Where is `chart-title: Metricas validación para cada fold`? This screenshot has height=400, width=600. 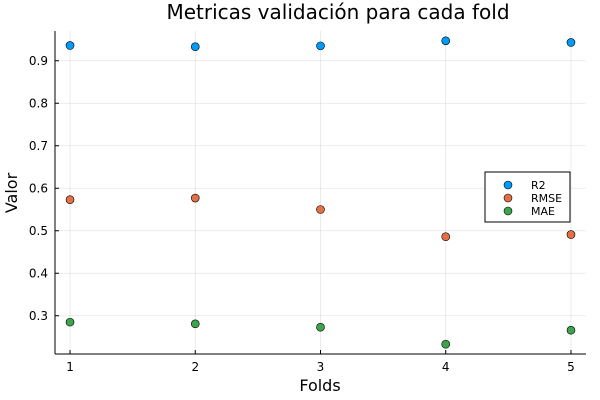
chart-title: Metricas validación para cada fold is located at coordinates (337, 12).